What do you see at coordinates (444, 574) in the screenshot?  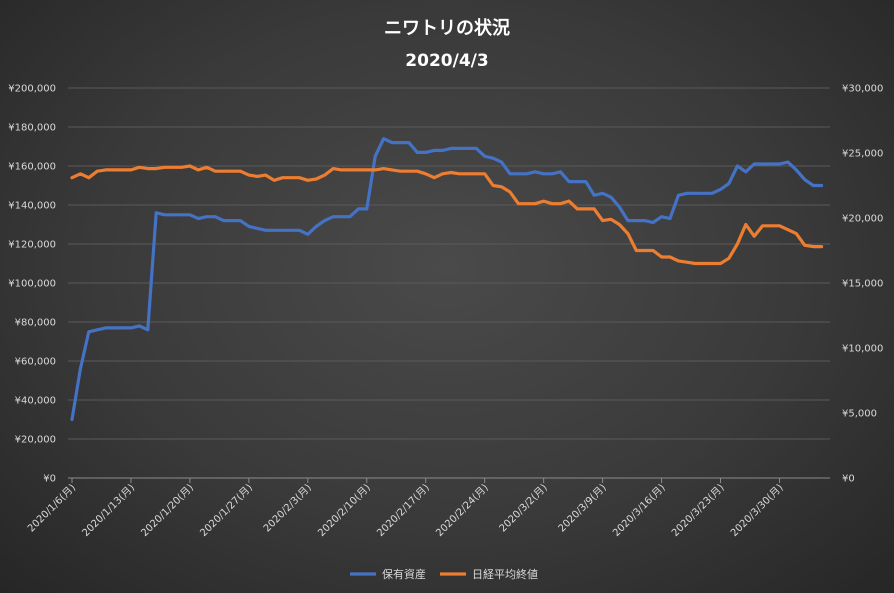 I see `legend: 保有資産 日経平均終値` at bounding box center [444, 574].